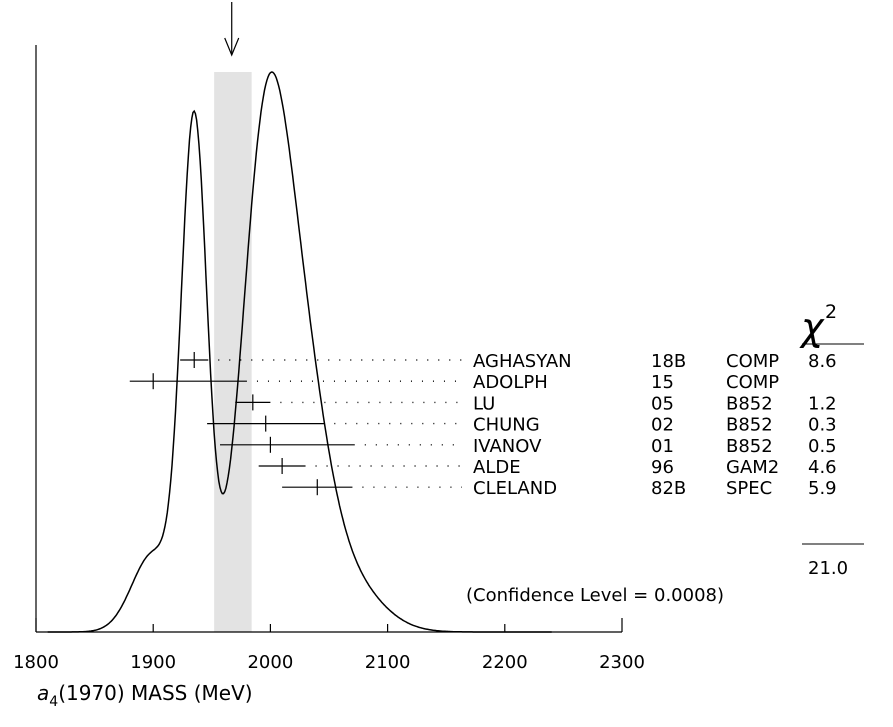  Describe the element at coordinates (822, 446) in the screenshot. I see `chi2-value: 0.5` at that location.